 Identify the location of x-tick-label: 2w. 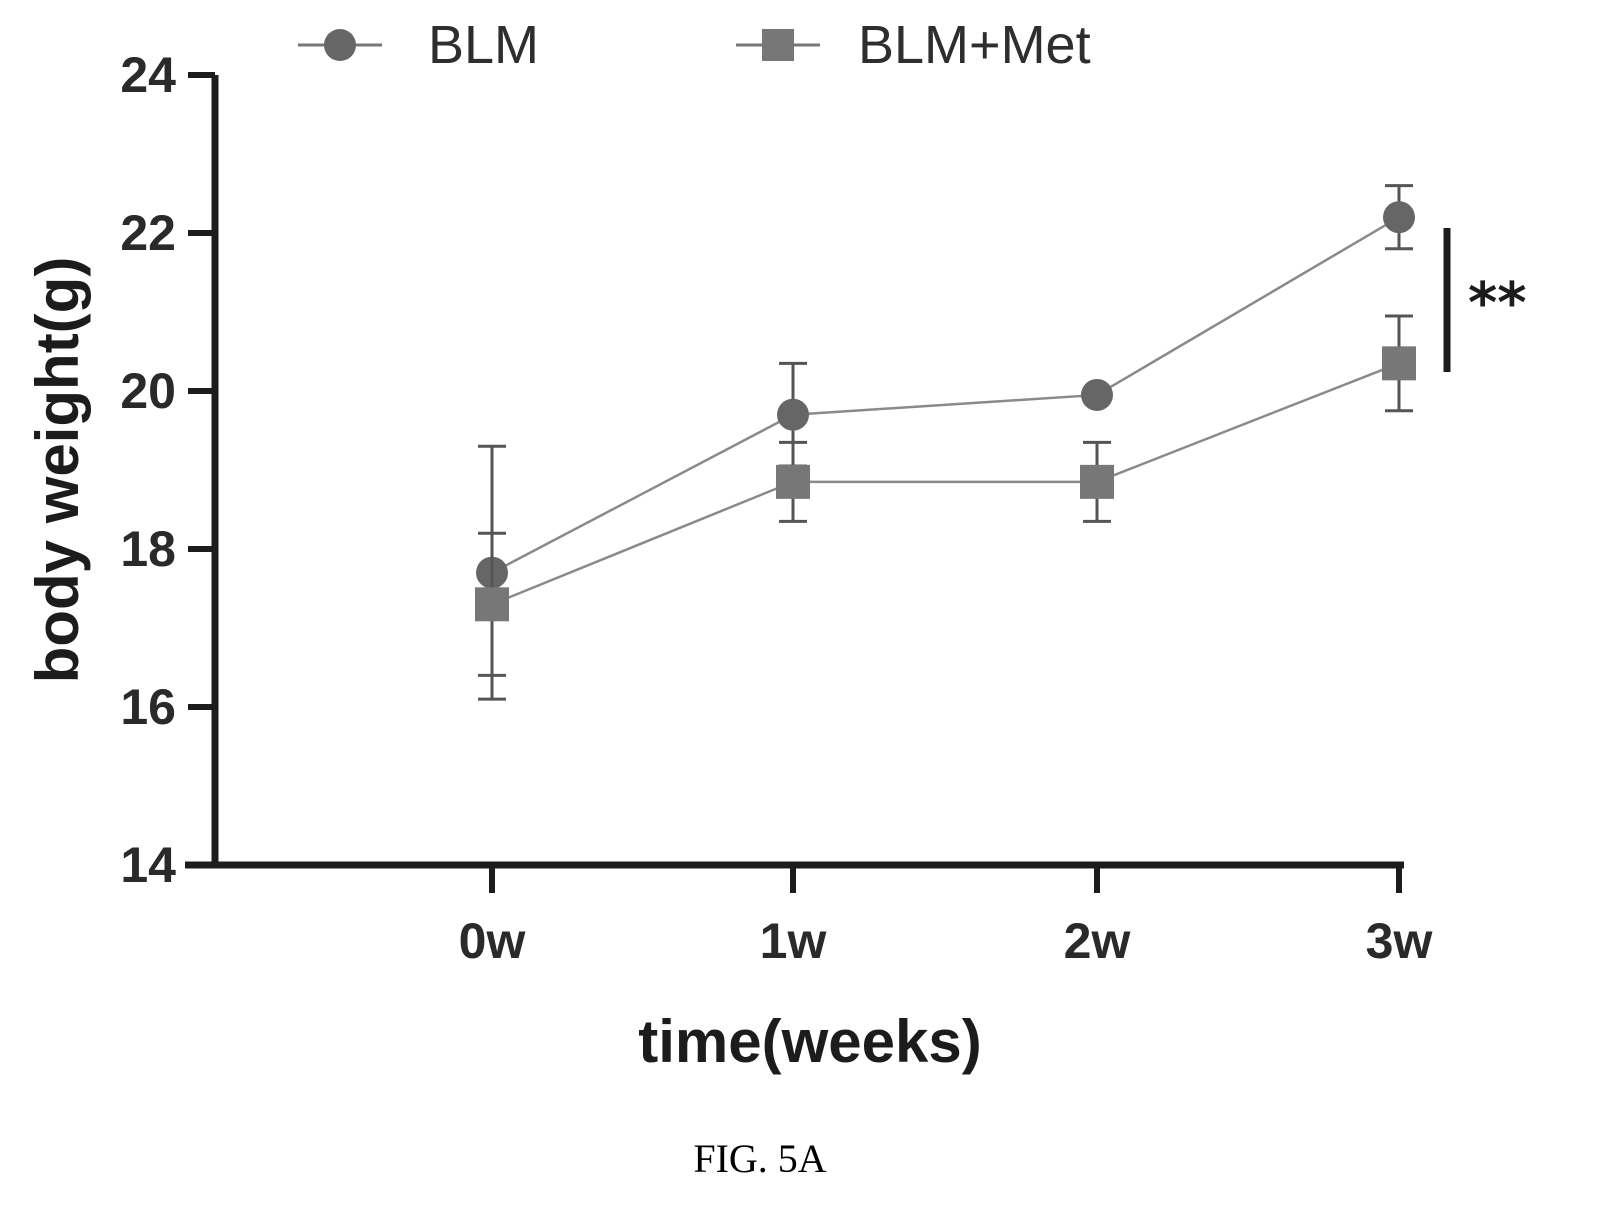
(1097, 941).